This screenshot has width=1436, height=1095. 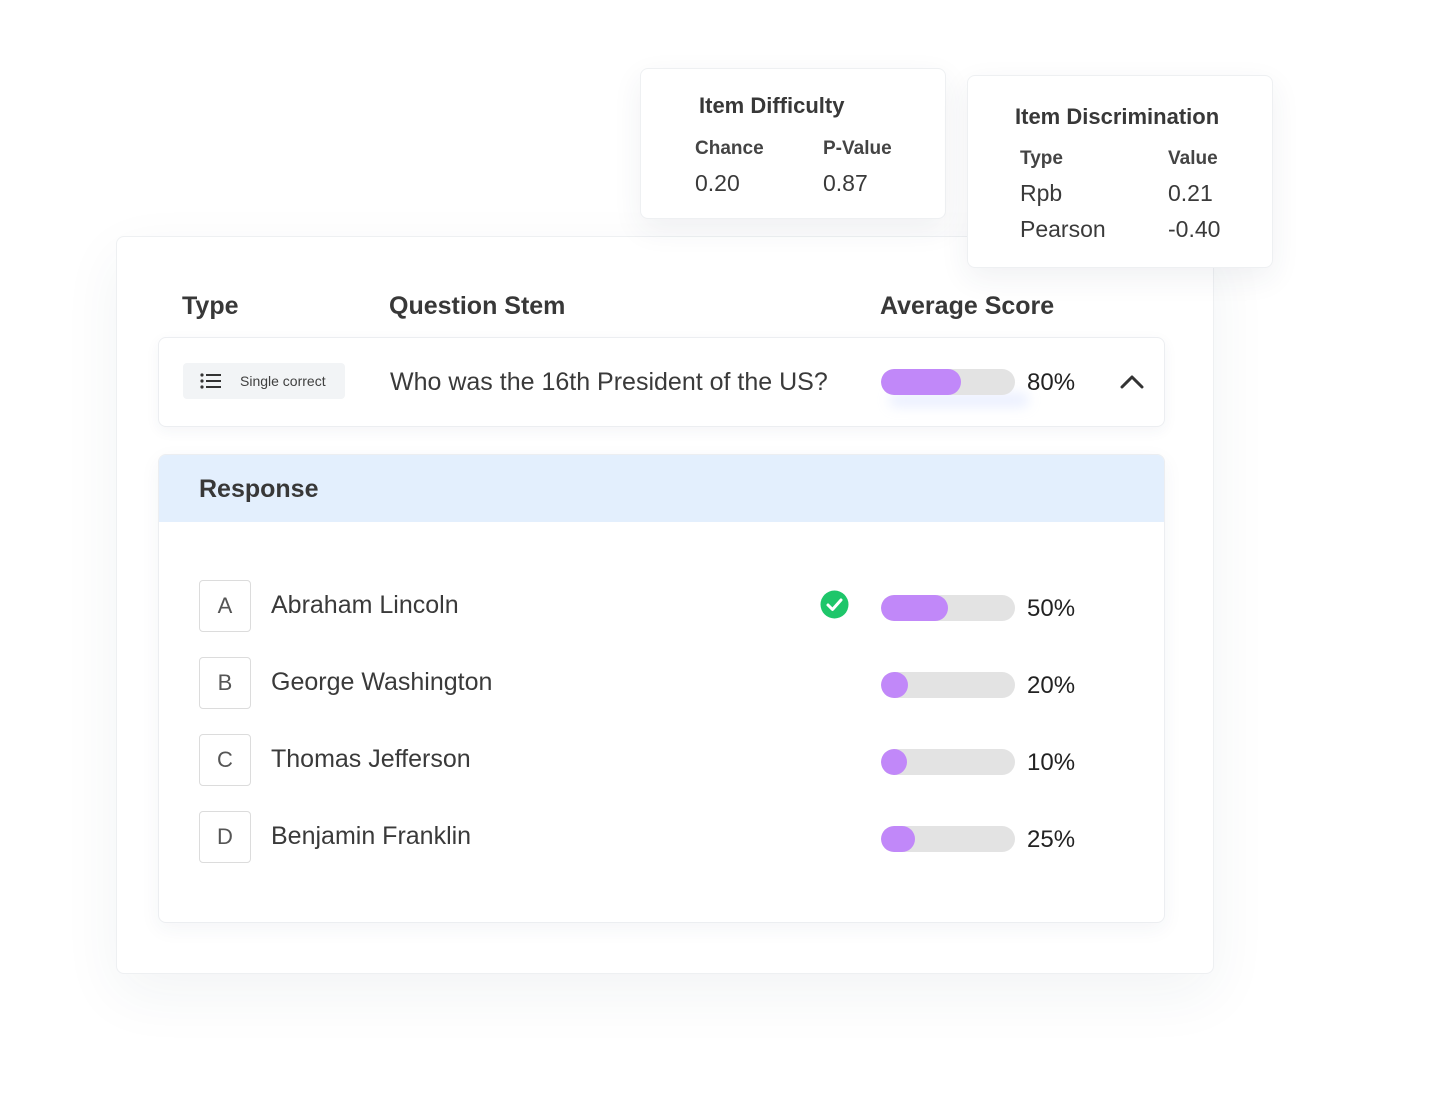 I want to click on discrimination-type: Rpb, so click(x=1041, y=193).